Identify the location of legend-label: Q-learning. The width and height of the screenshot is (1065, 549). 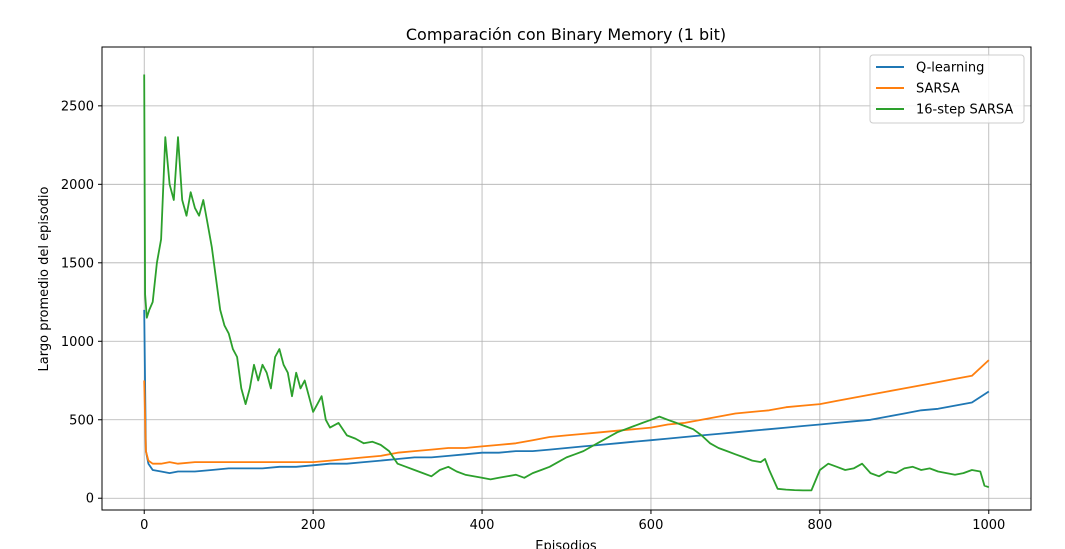
(950, 68).